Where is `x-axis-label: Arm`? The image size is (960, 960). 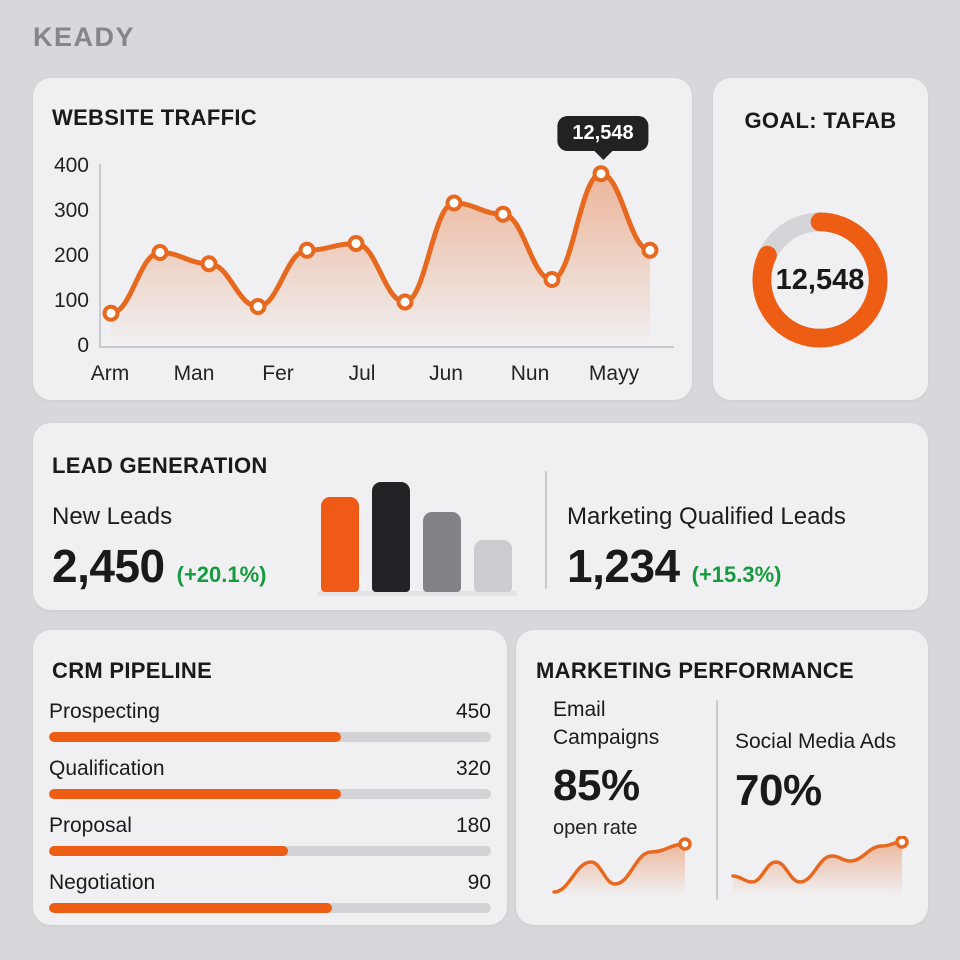
x-axis-label: Arm is located at coordinates (110, 373).